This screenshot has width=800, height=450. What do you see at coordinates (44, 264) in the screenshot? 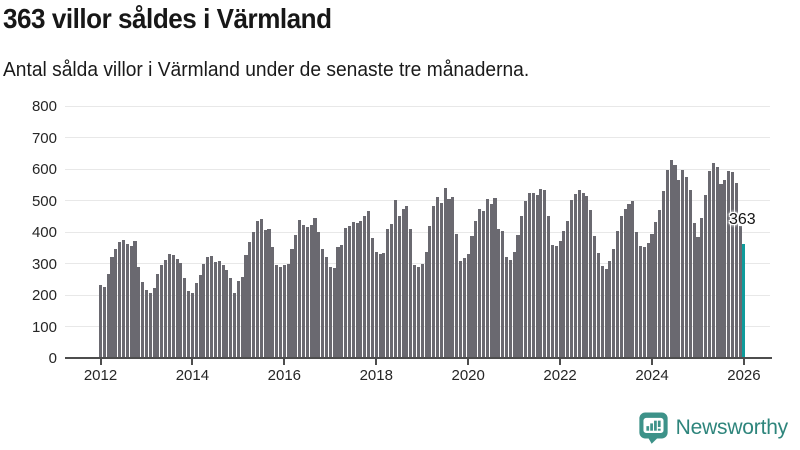
I see `y-axis-tick-label: 300` at bounding box center [44, 264].